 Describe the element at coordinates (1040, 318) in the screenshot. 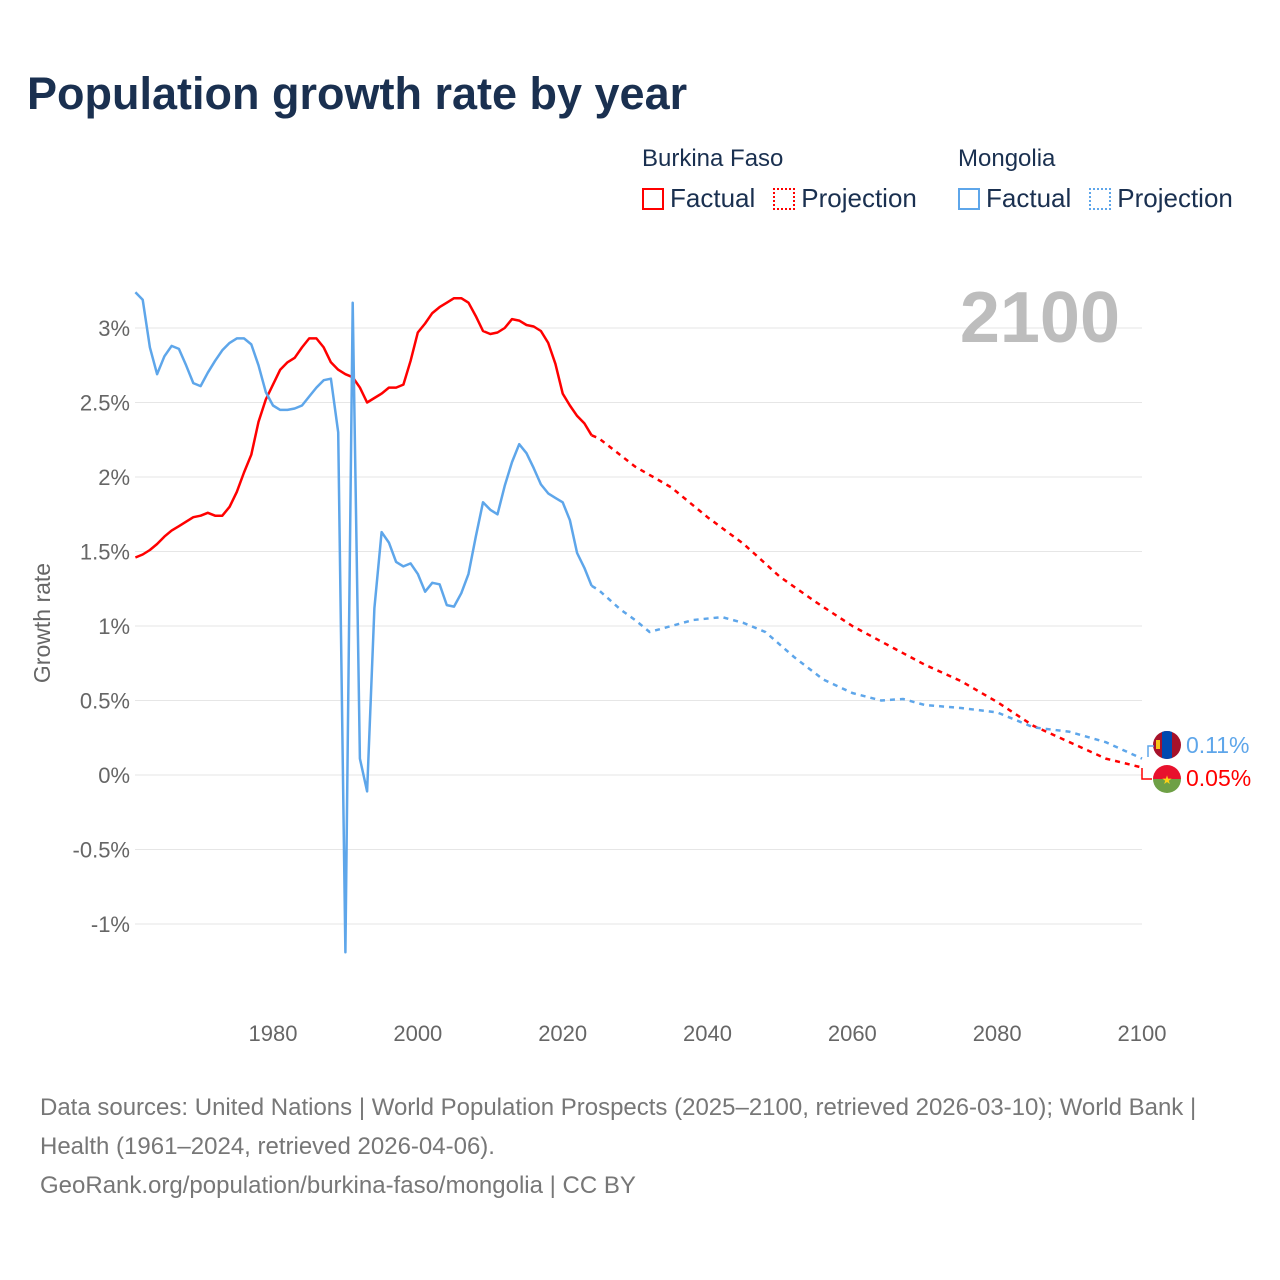

I see `year-display: 2100` at that location.